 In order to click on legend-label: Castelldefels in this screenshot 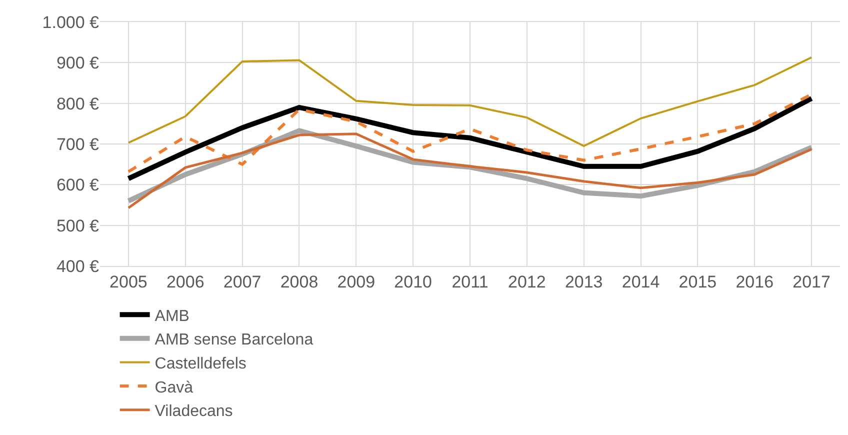, I will do `click(200, 363)`.